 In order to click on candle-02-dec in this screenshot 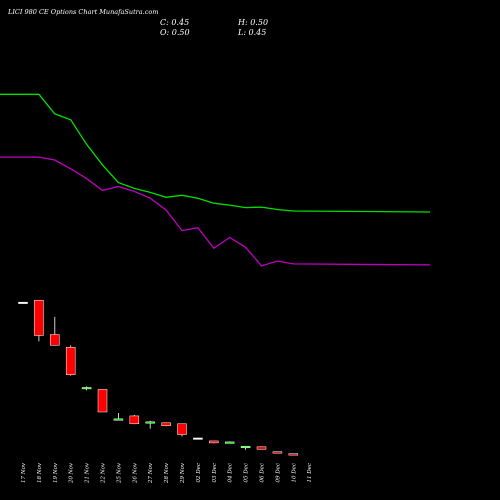, I will do `click(198, 438)`.